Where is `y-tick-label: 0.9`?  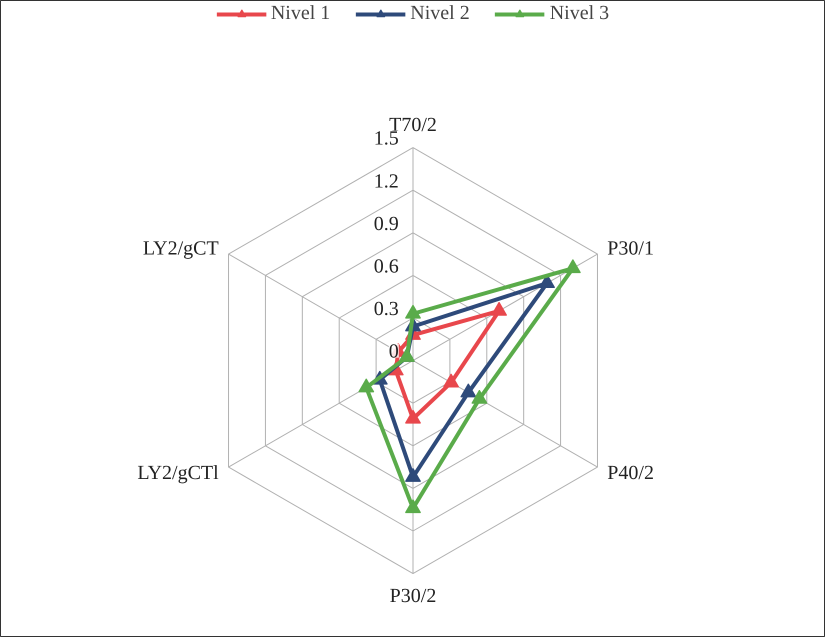
y-tick-label: 0.9 is located at coordinates (386, 223).